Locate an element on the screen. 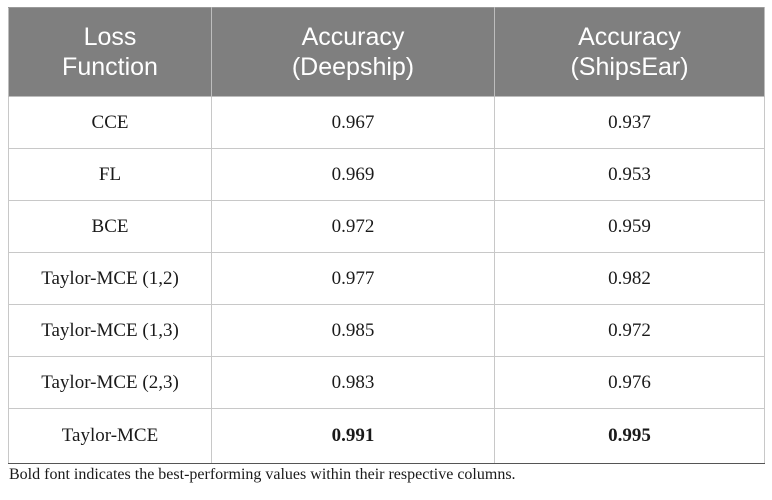 The width and height of the screenshot is (772, 500). cell-loss: Taylor-MCE (2,3) is located at coordinates (110, 382).